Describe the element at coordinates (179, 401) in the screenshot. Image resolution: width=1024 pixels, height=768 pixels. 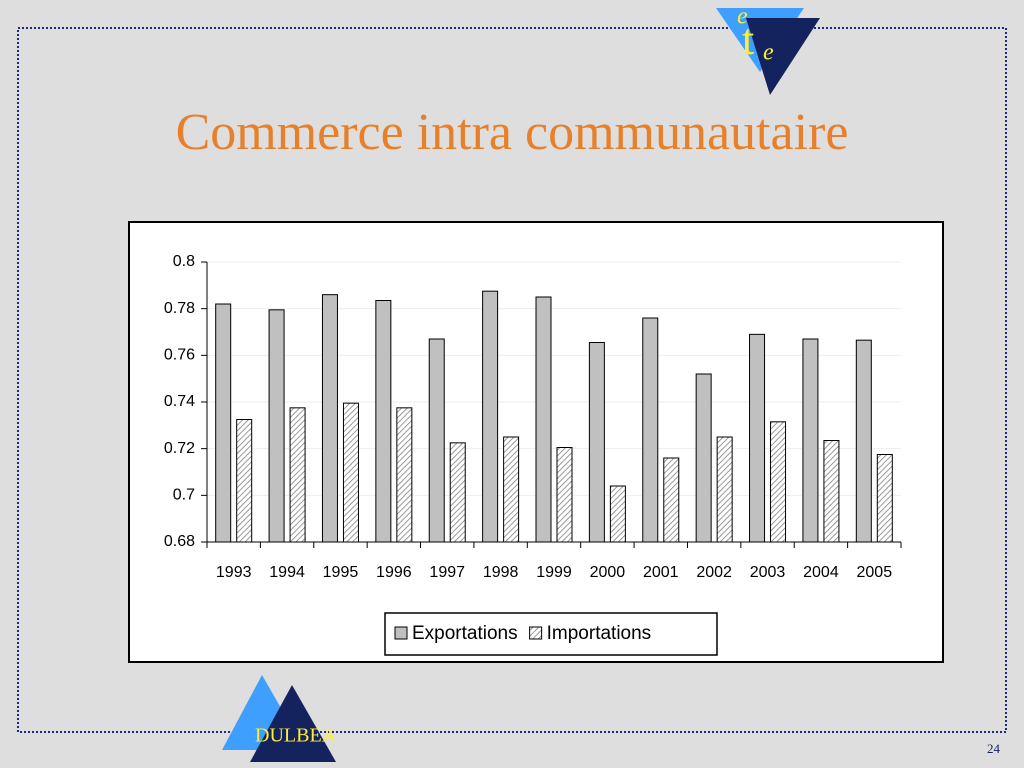
I see `y-tick-label: 0.74` at that location.